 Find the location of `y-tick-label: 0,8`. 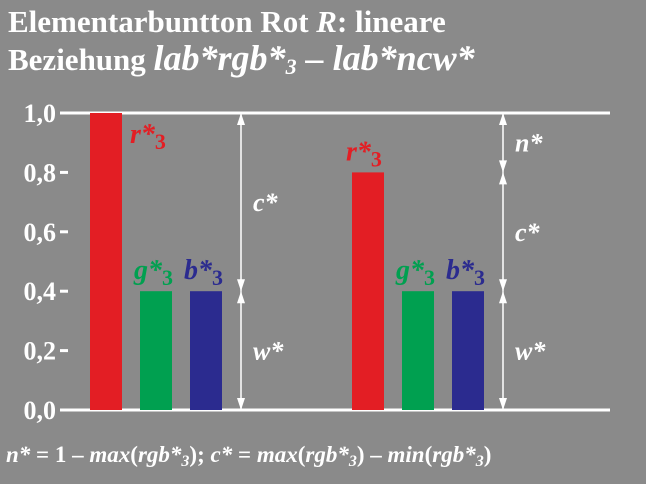

y-tick-label: 0,8 is located at coordinates (40, 172).